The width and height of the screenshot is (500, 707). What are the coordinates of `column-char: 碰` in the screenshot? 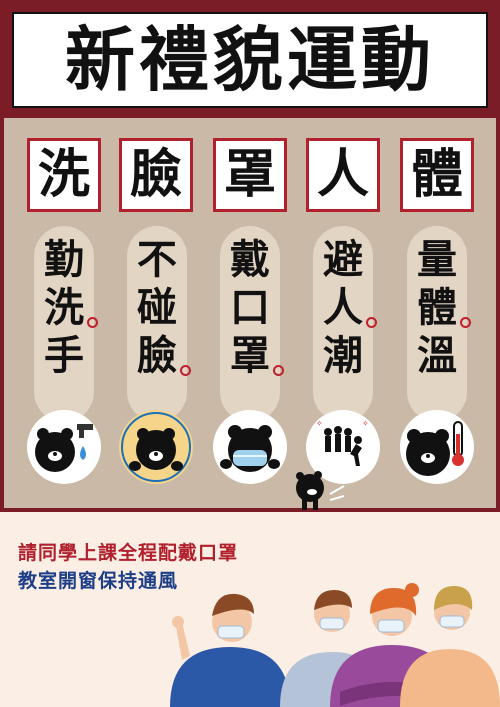 It's located at (157, 307).